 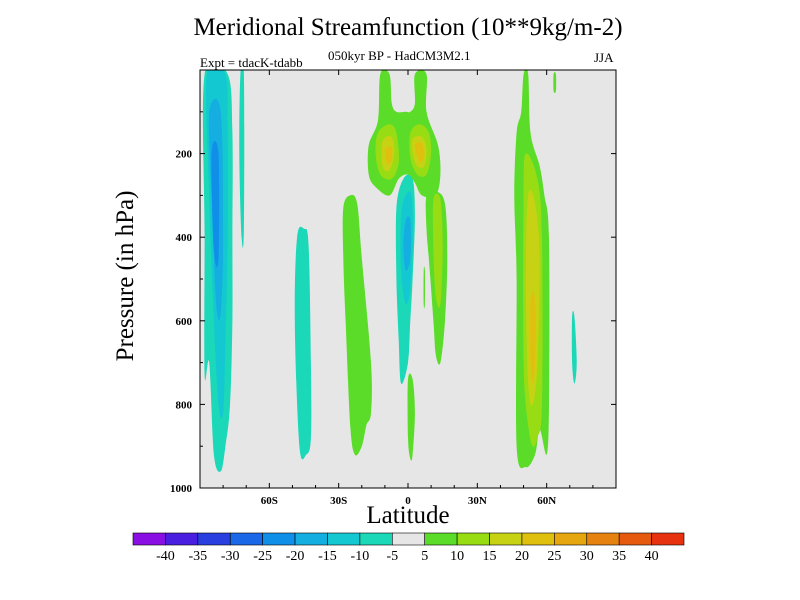 What do you see at coordinates (165, 556) in the screenshot?
I see `colorbar-label: -40` at bounding box center [165, 556].